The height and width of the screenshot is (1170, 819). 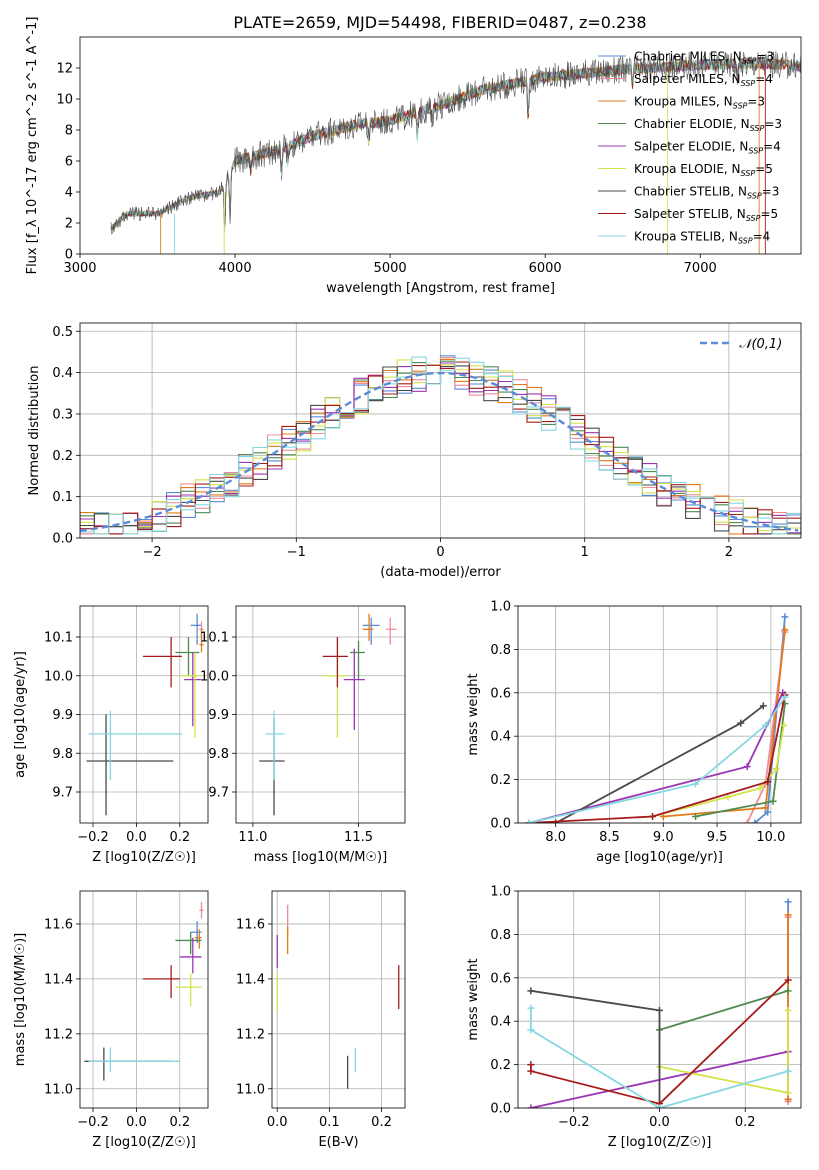 I want to click on mass_vs_EBV-points, so click(x=338, y=996).